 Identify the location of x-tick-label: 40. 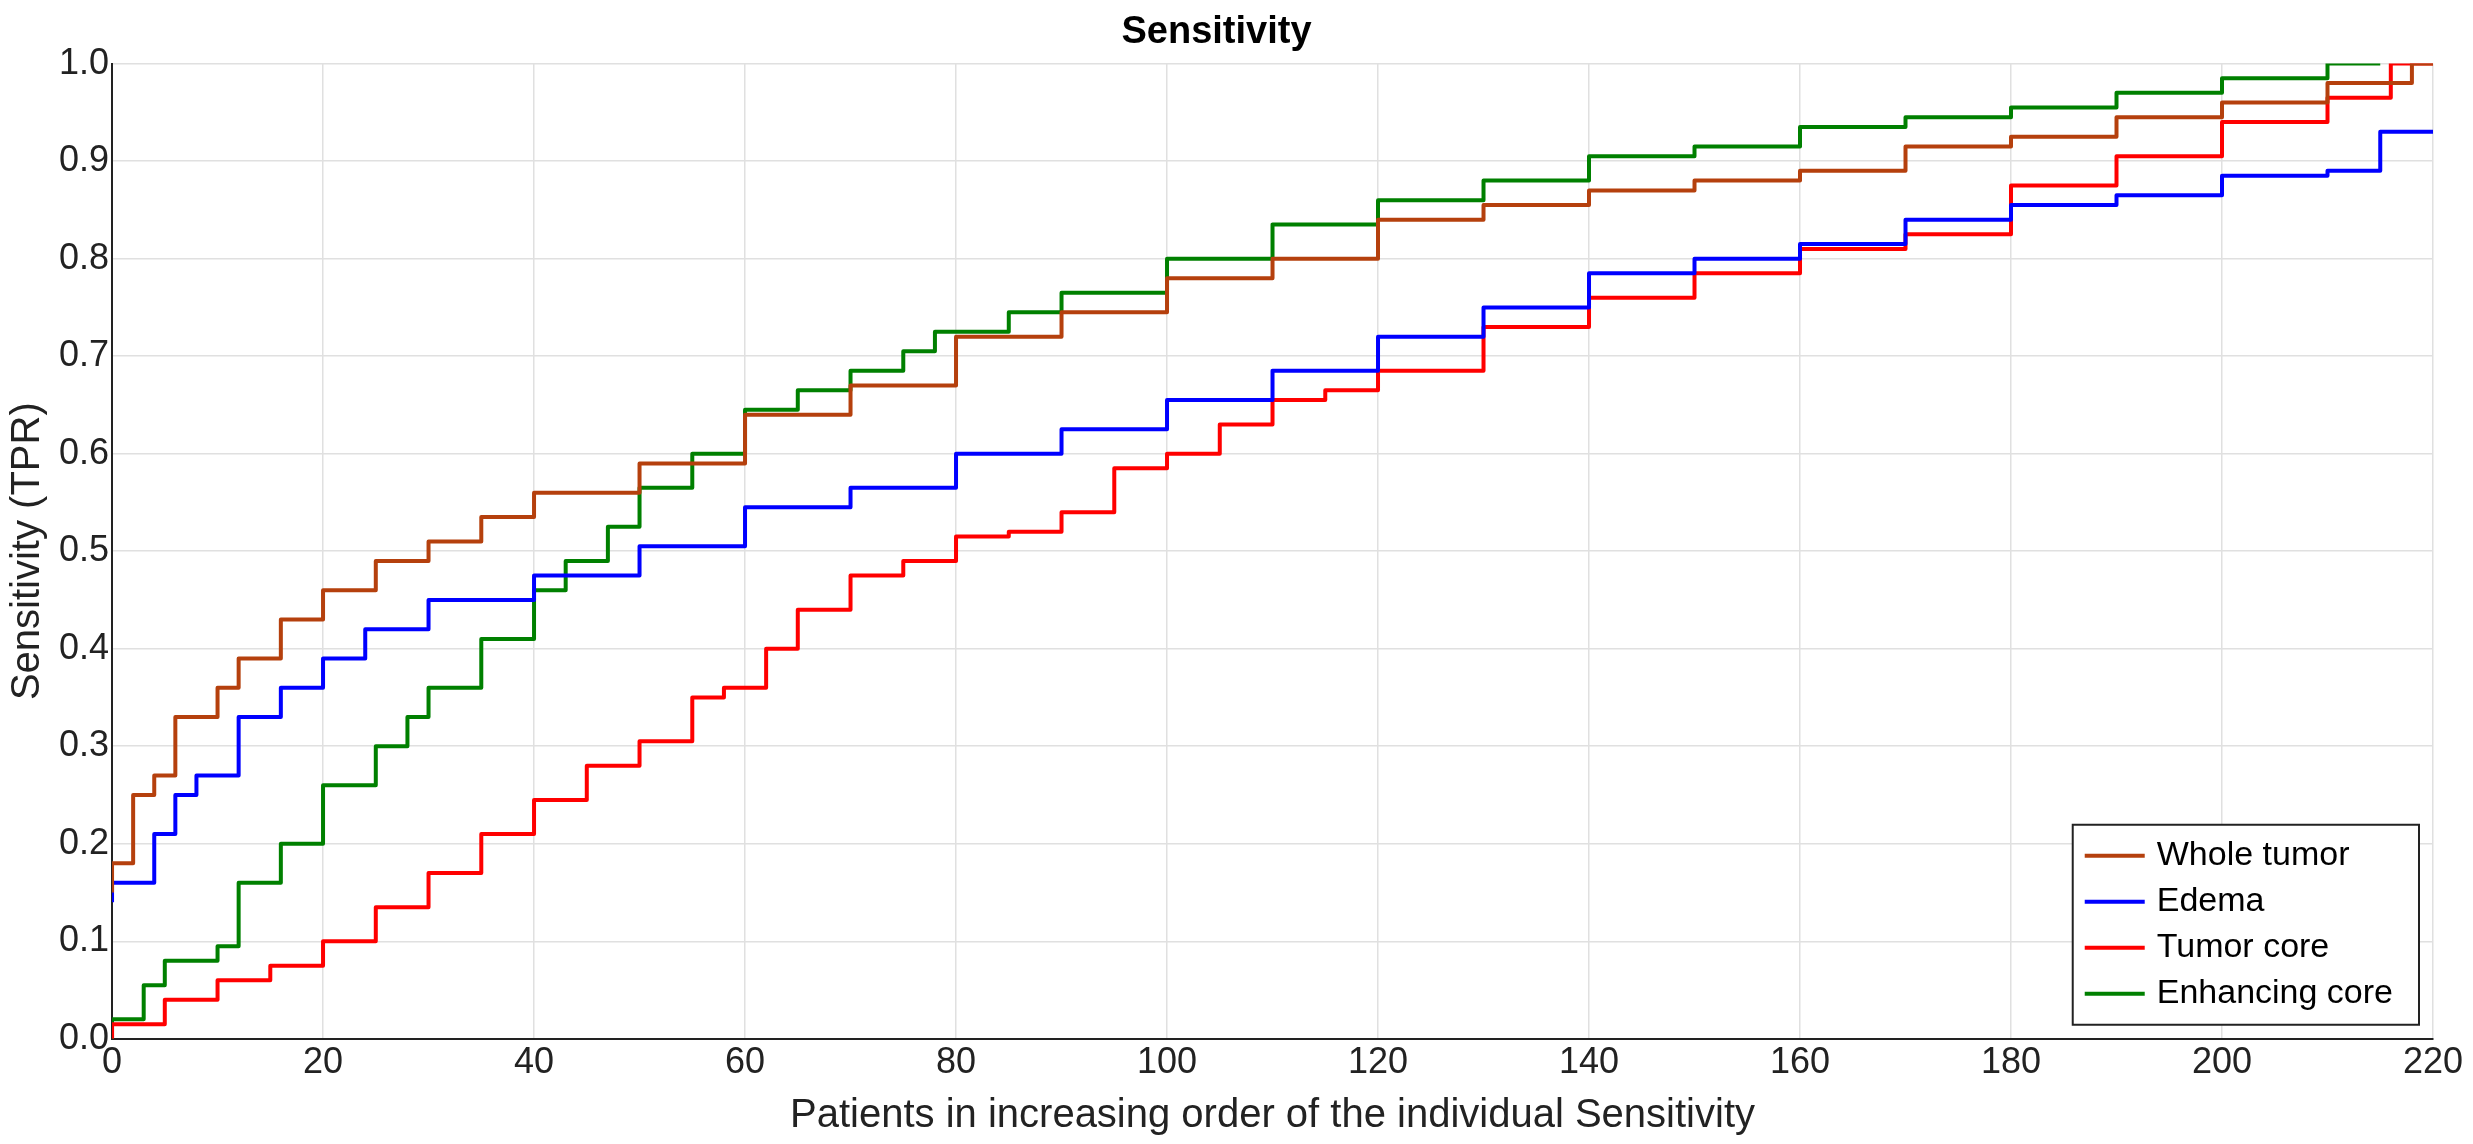
(534, 1061).